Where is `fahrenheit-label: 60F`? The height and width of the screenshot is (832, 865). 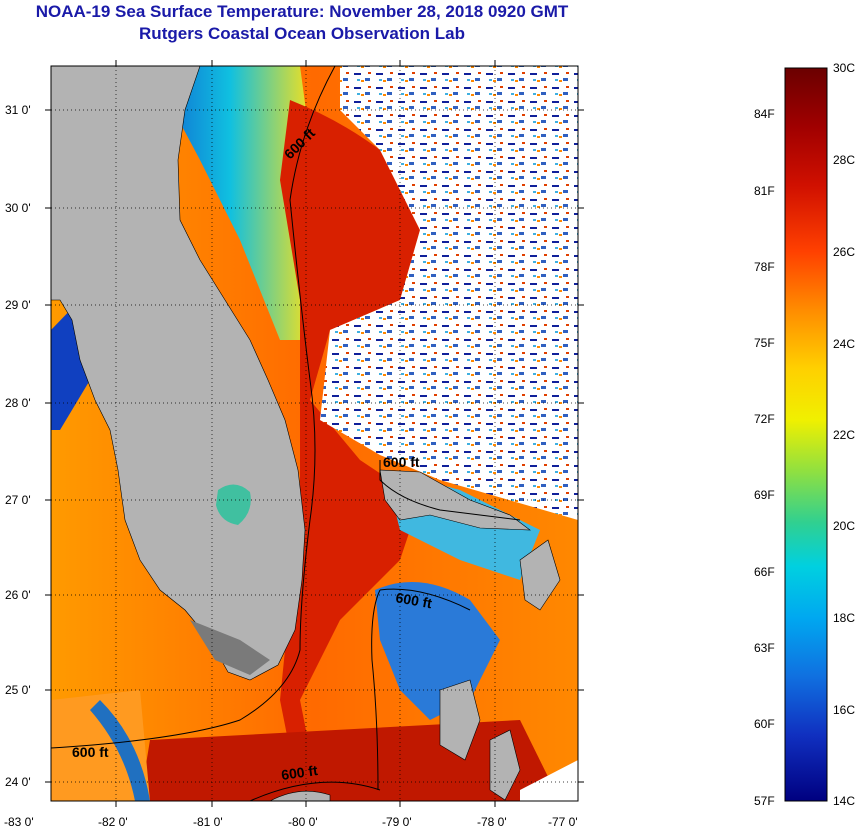 fahrenheit-label: 60F is located at coordinates (764, 724).